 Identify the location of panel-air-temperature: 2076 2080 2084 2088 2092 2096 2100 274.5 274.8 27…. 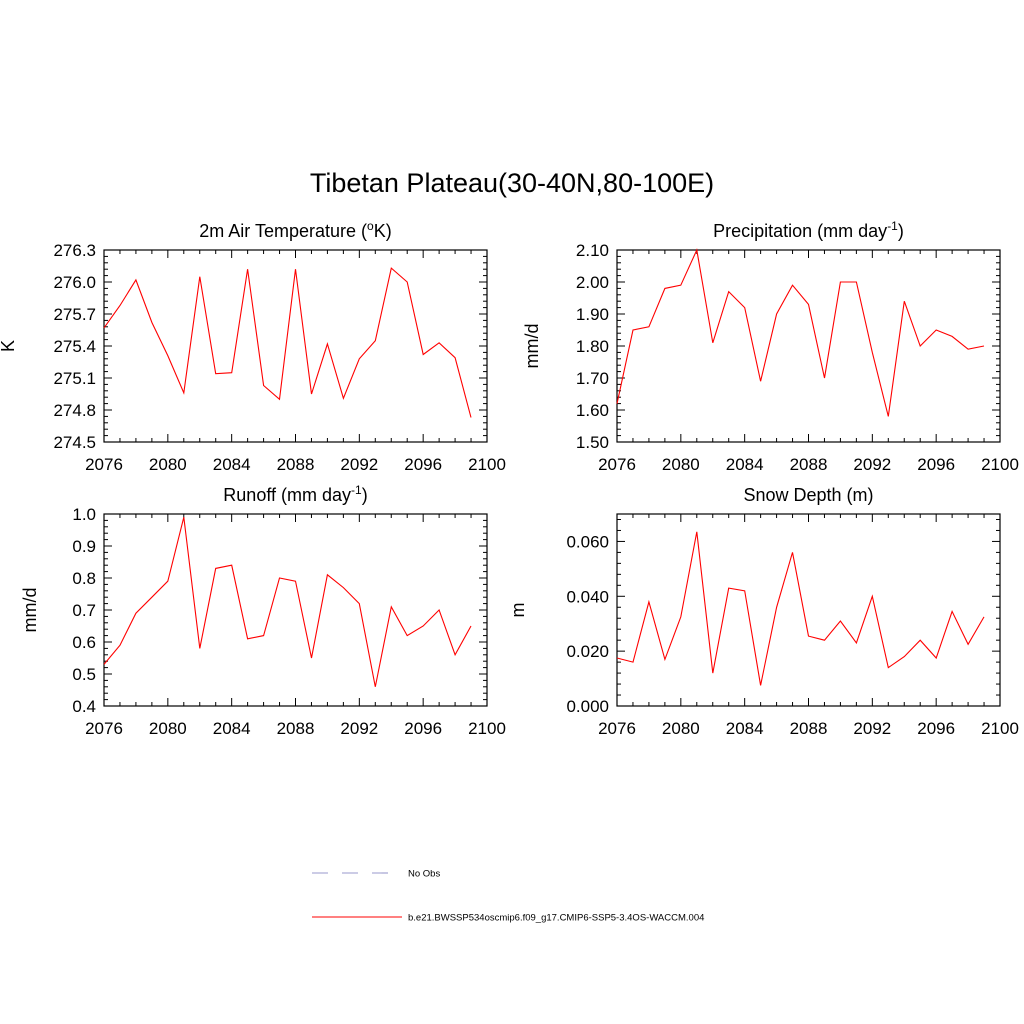
(253, 346).